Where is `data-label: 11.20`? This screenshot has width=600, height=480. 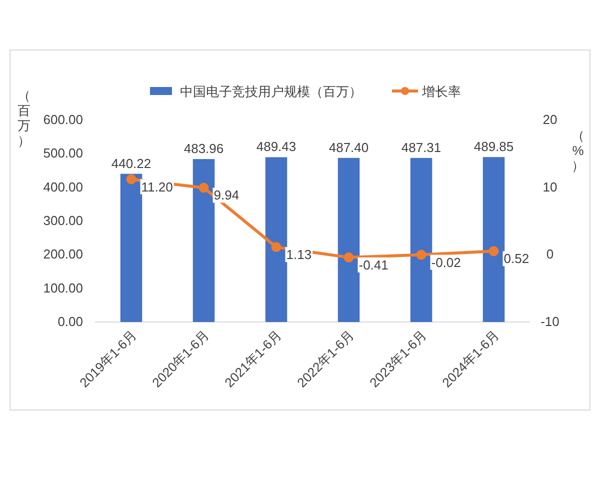
data-label: 11.20 is located at coordinates (157, 186).